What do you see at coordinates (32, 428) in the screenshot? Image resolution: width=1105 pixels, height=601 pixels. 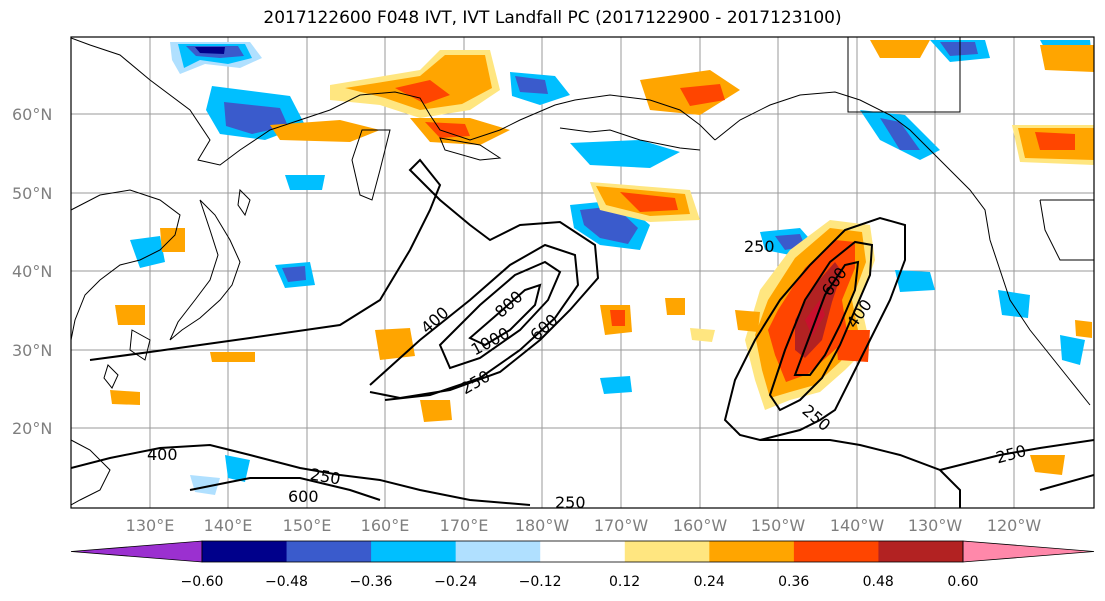 I see `lat-label: 20°N` at bounding box center [32, 428].